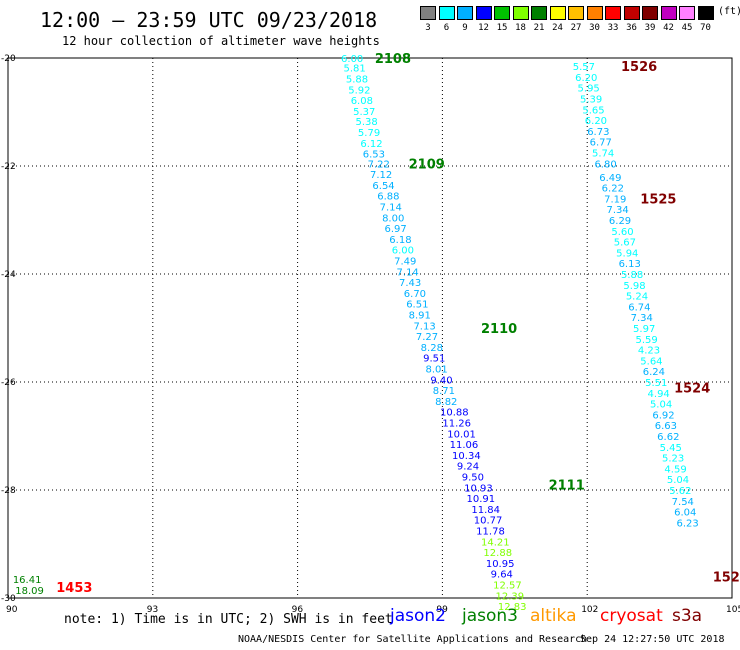 The image size is (740, 650). What do you see at coordinates (673, 459) in the screenshot?
I see `swh-value-s3a: 5.23` at bounding box center [673, 459].